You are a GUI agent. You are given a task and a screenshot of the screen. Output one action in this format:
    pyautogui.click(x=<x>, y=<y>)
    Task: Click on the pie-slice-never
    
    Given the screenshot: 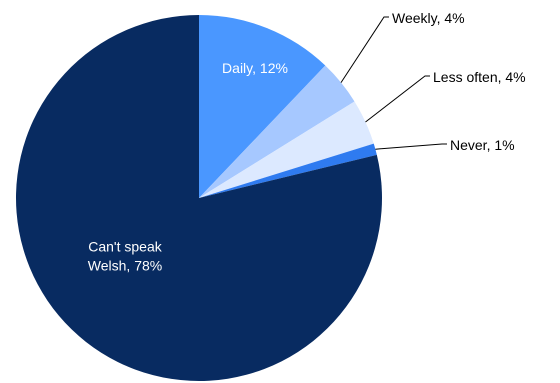 What is the action you would take?
    pyautogui.click(x=288, y=170)
    